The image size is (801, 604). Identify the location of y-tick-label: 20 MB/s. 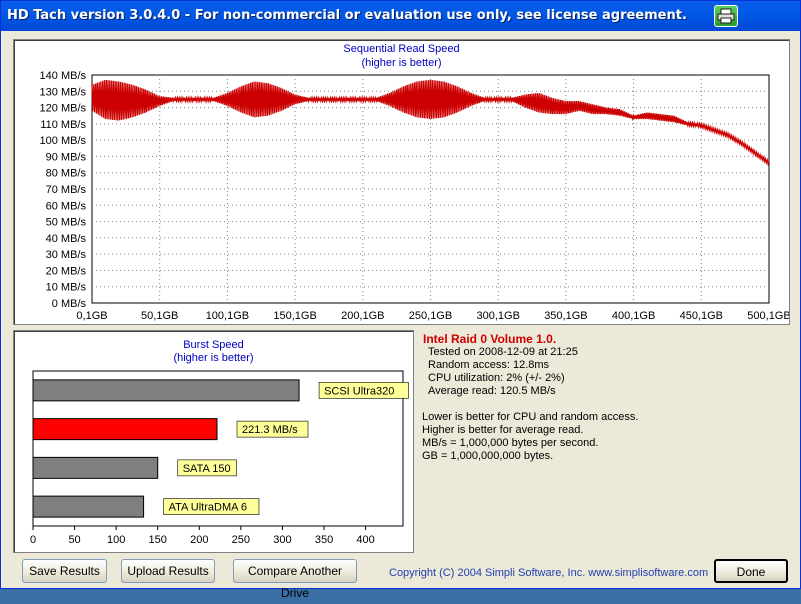
(66, 271).